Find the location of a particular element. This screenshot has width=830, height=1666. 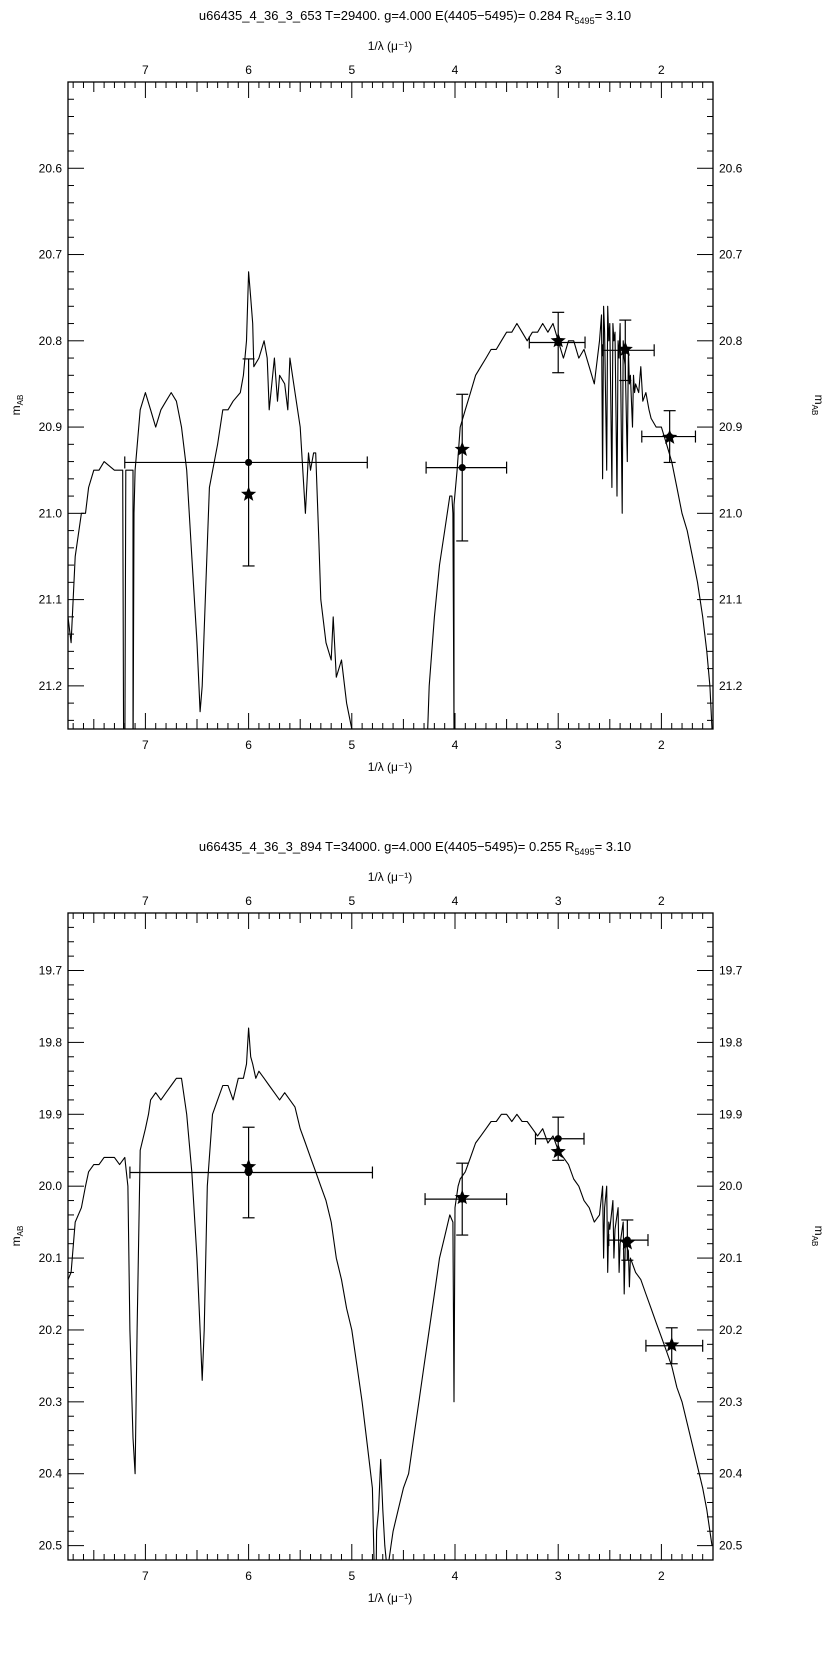

y-tick-label-right: 20.1 is located at coordinates (731, 1258).